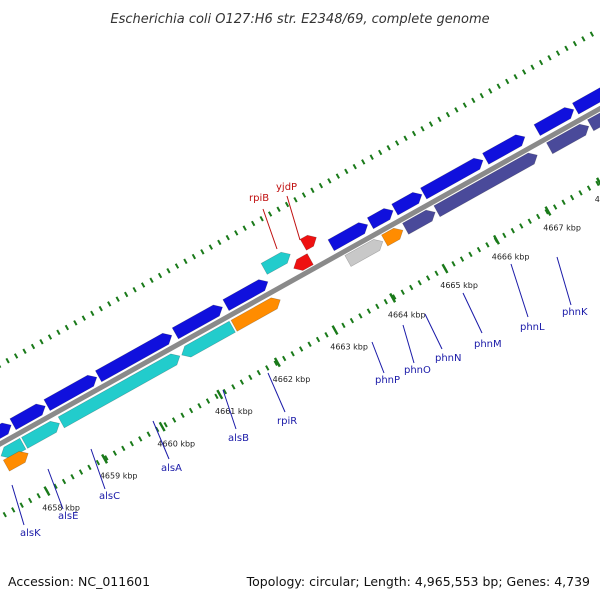  I want to click on kbp-label: 4662 kbp, so click(292, 379).